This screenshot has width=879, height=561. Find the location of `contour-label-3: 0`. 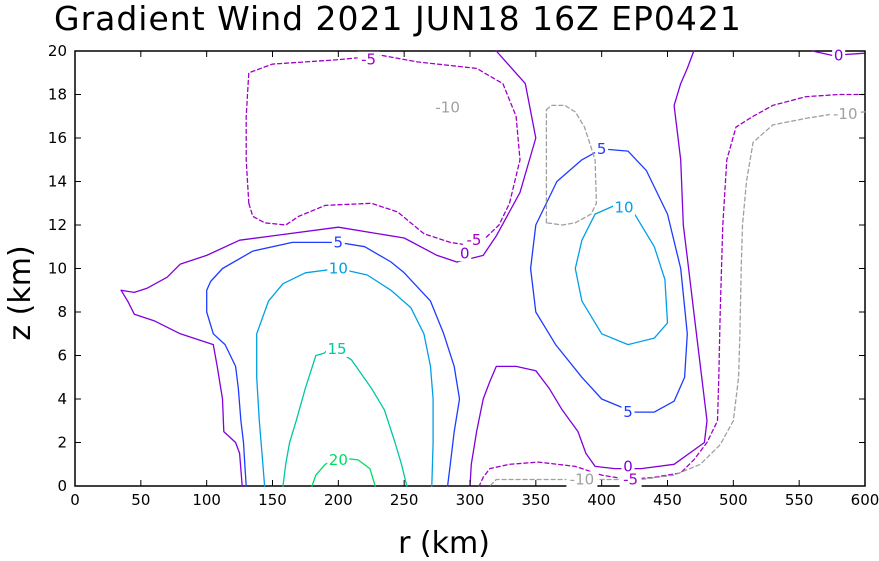

contour-label-3: 0 is located at coordinates (465, 253).